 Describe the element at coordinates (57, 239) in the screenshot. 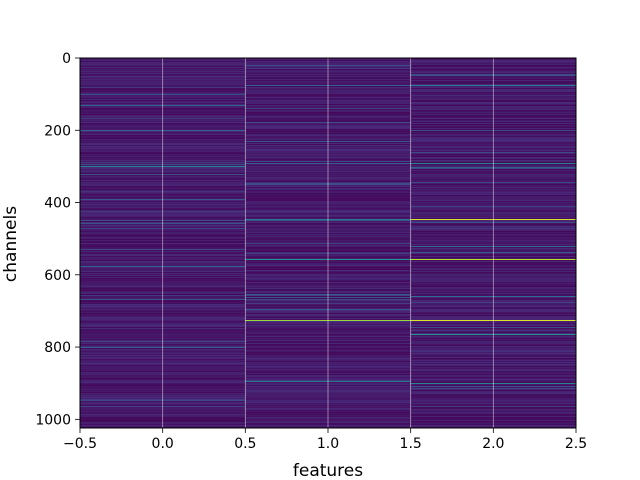

I see `y-axis-ticks: 0 200 400 600 800 1000` at that location.